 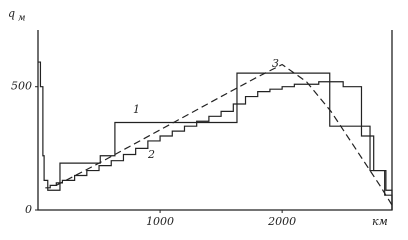 I want to click on x-tick-label: 1000, so click(x=160, y=221).